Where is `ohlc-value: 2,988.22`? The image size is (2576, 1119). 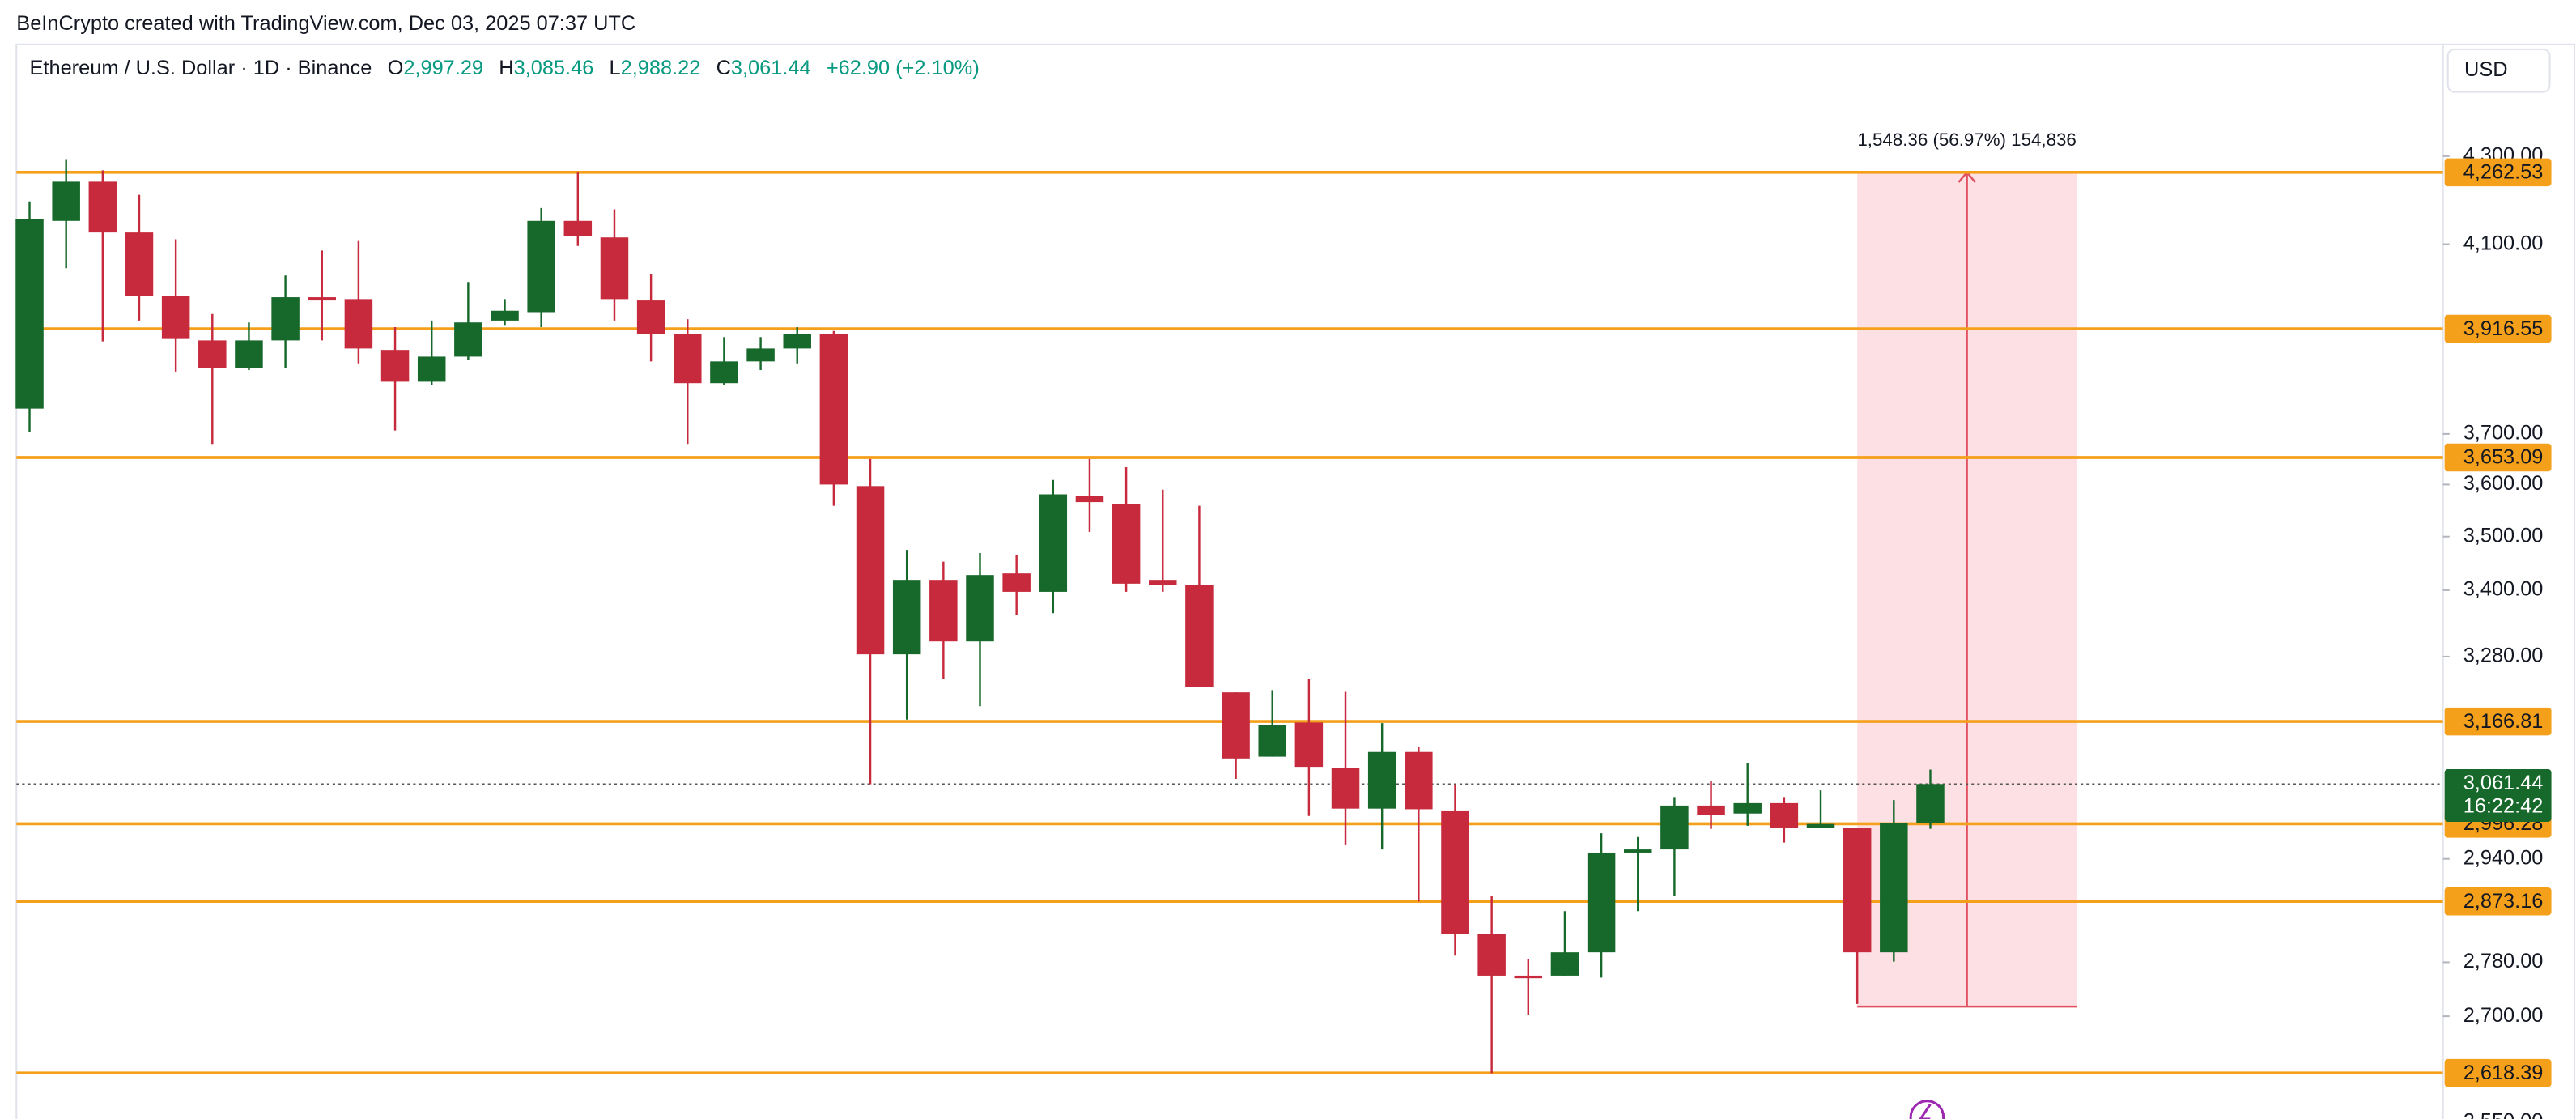
ohlc-value: 2,988.22 is located at coordinates (661, 68).